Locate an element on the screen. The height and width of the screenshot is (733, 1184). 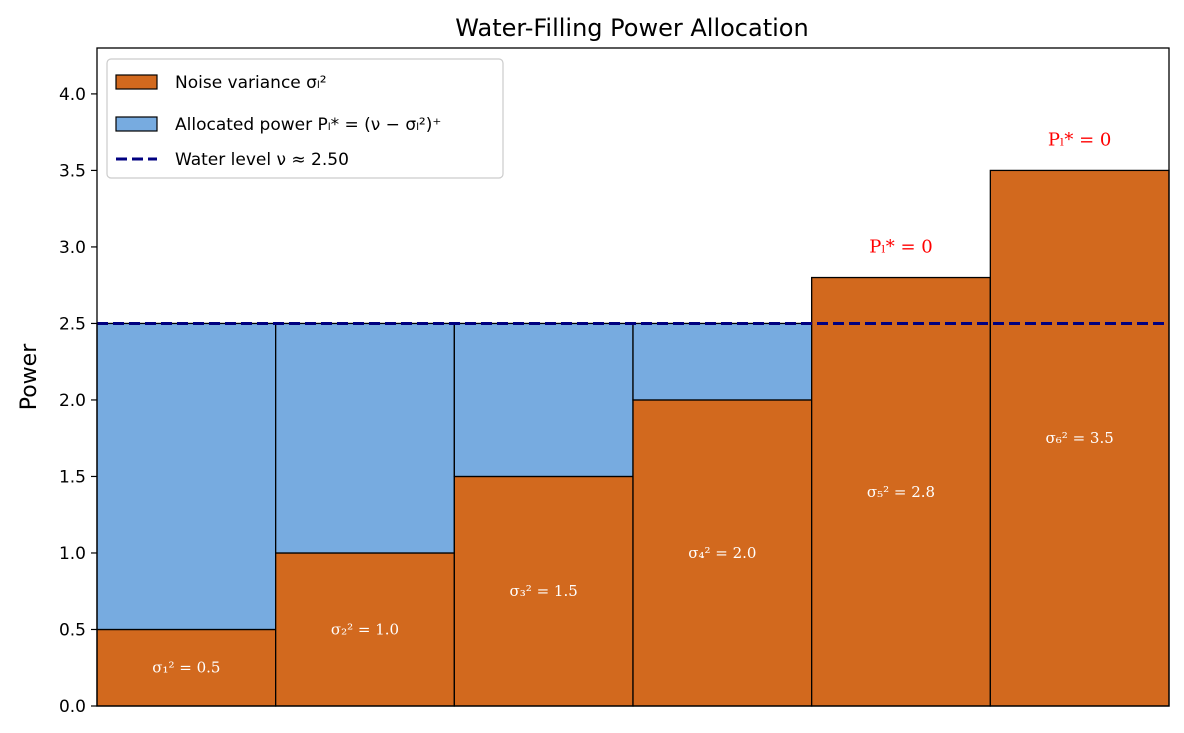
noise-value-label: σ₂² = 1.0 is located at coordinates (365, 629).